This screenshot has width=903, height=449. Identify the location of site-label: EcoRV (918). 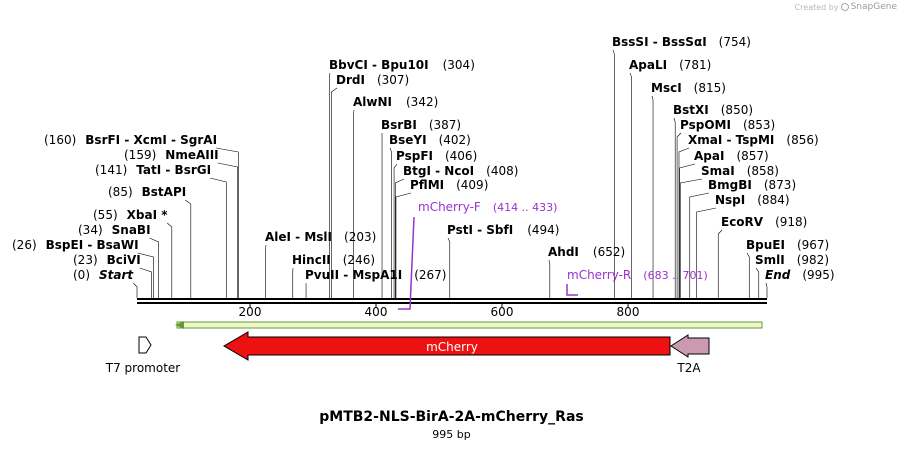
(764, 222).